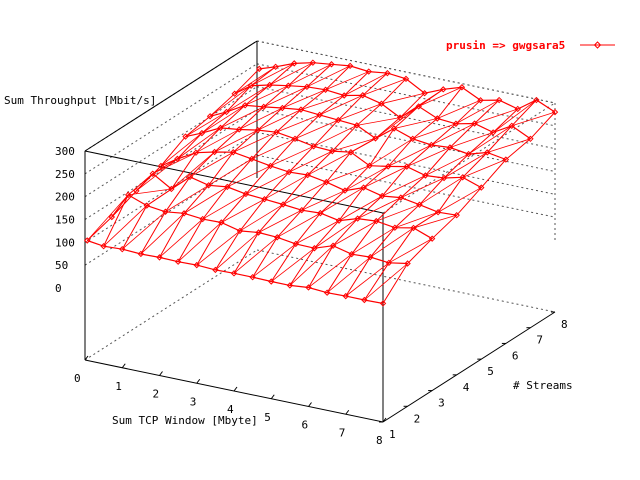  What do you see at coordinates (65, 174) in the screenshot?
I see `z-tick-label: 250` at bounding box center [65, 174].